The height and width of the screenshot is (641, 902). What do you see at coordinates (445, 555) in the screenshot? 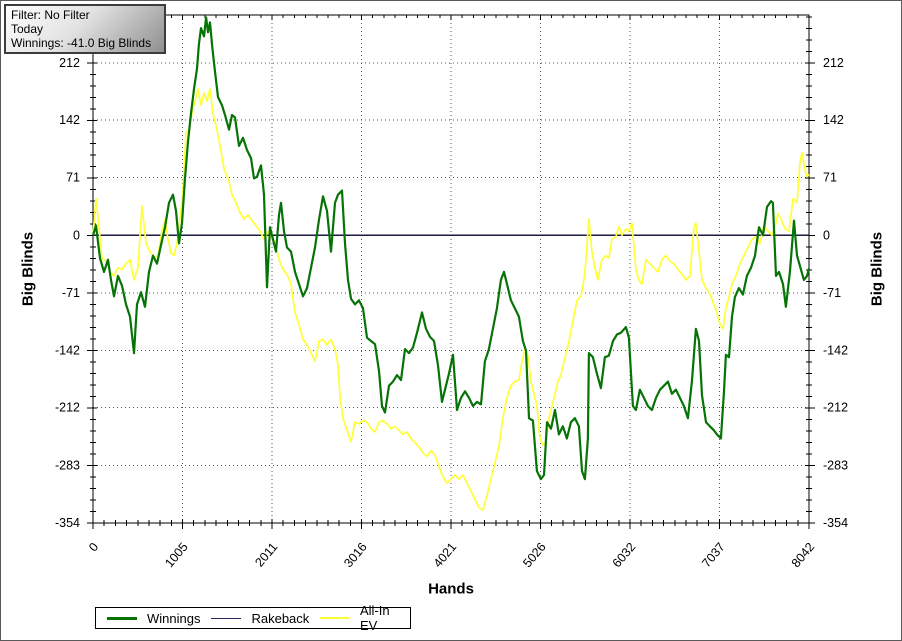
I see `x-tick-label: 4021` at bounding box center [445, 555].